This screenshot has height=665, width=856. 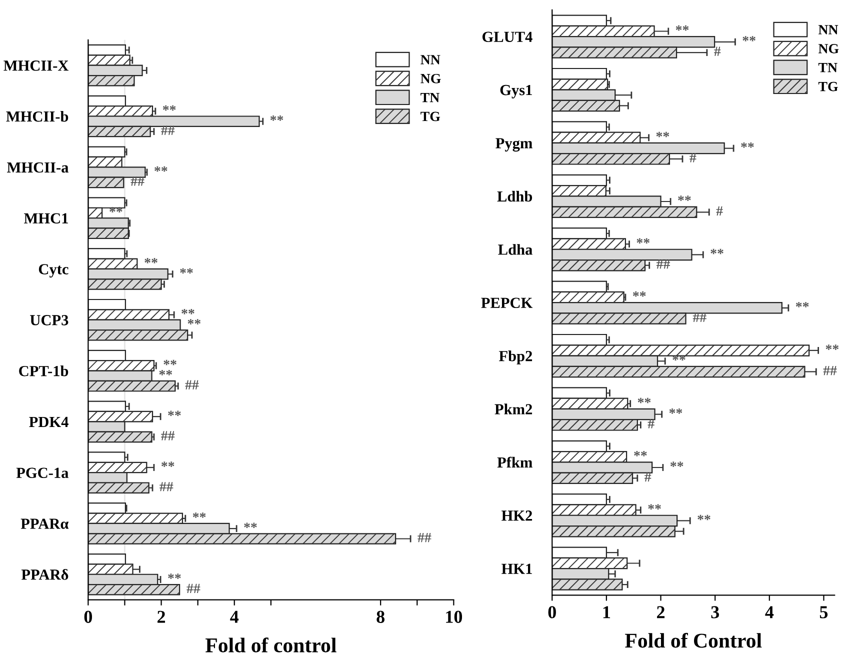 I want to click on y-tick-label: Gys1, so click(x=516, y=91).